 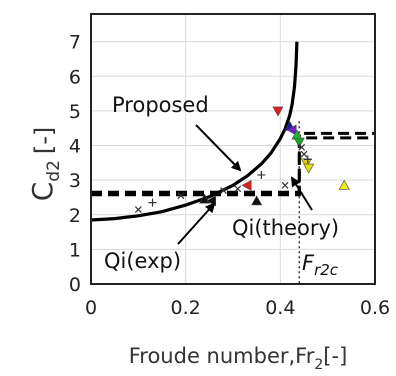 What do you see at coordinates (238, 358) in the screenshot?
I see `x-axis-label: Froude number,Fr2[-]` at bounding box center [238, 358].